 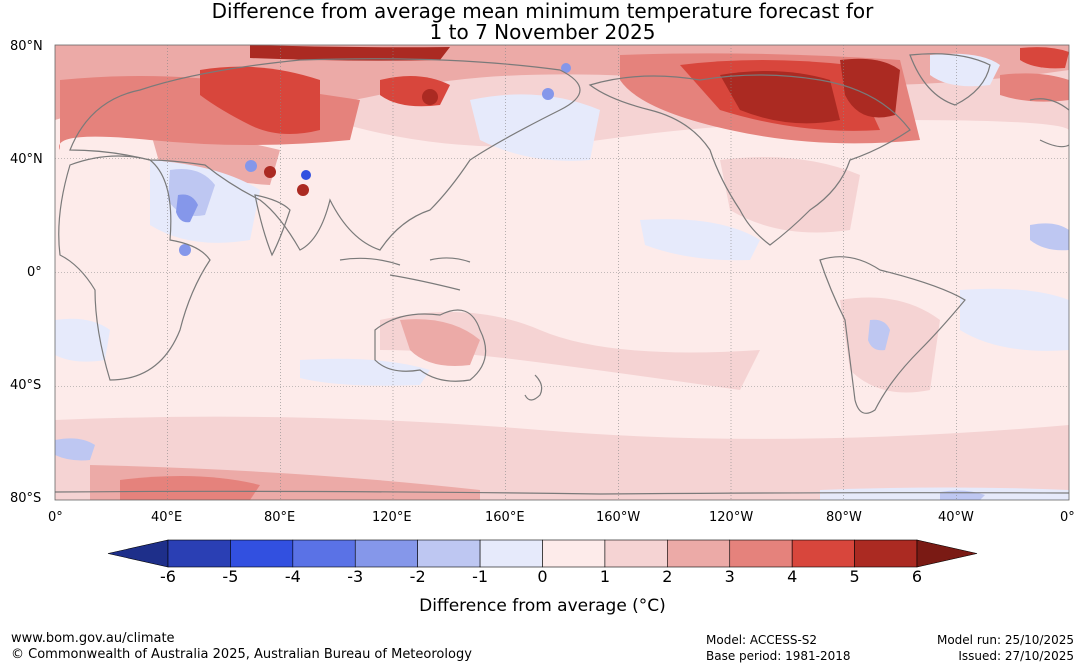 I want to click on footer-base-period: Base period: 1981-2018, so click(x=778, y=656).